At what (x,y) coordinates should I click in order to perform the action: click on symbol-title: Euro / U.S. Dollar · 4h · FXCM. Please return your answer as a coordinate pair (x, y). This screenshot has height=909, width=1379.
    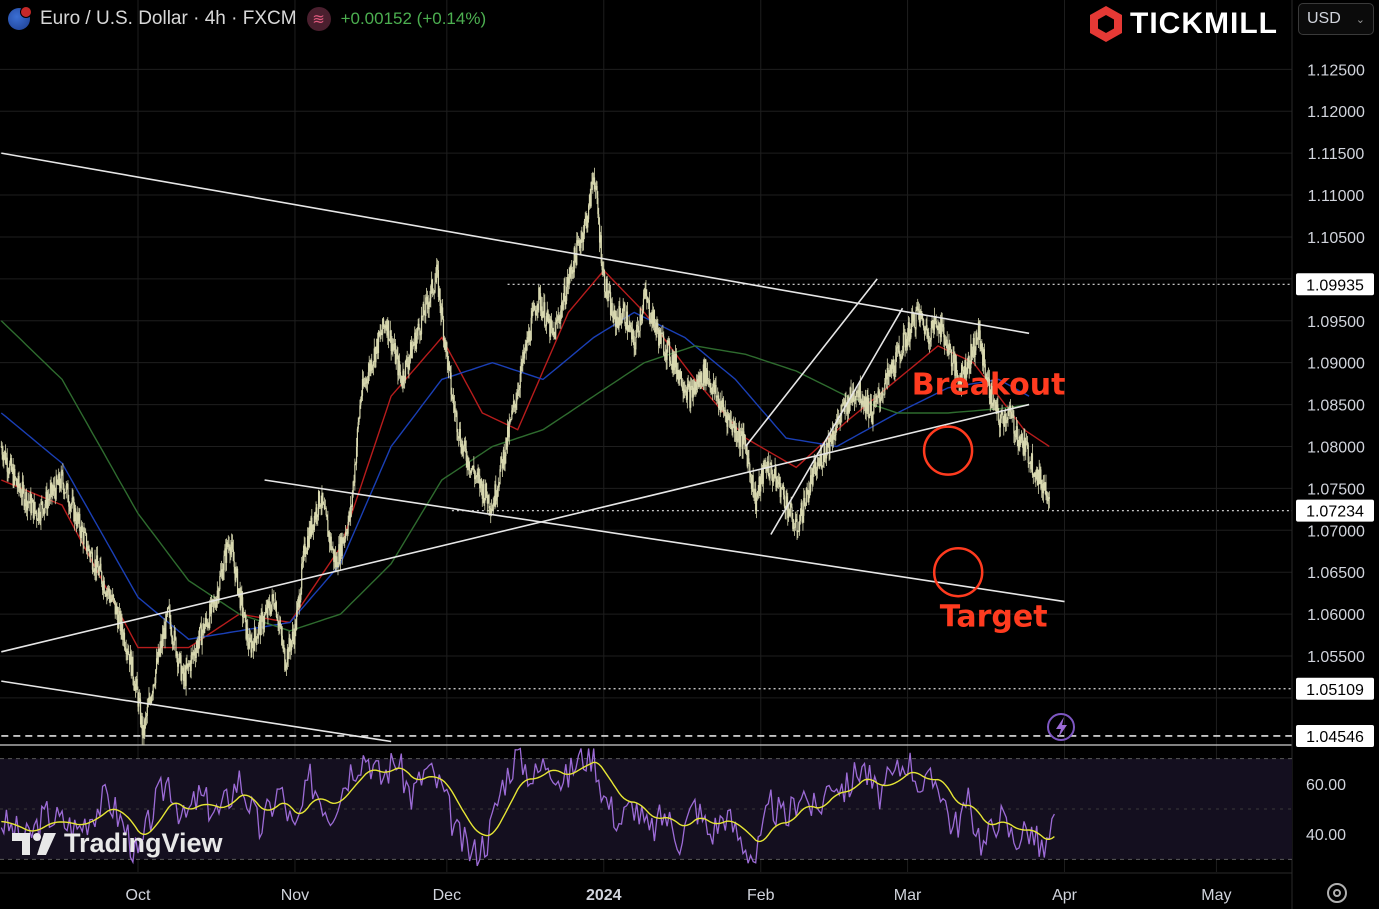
    Looking at the image, I should click on (168, 18).